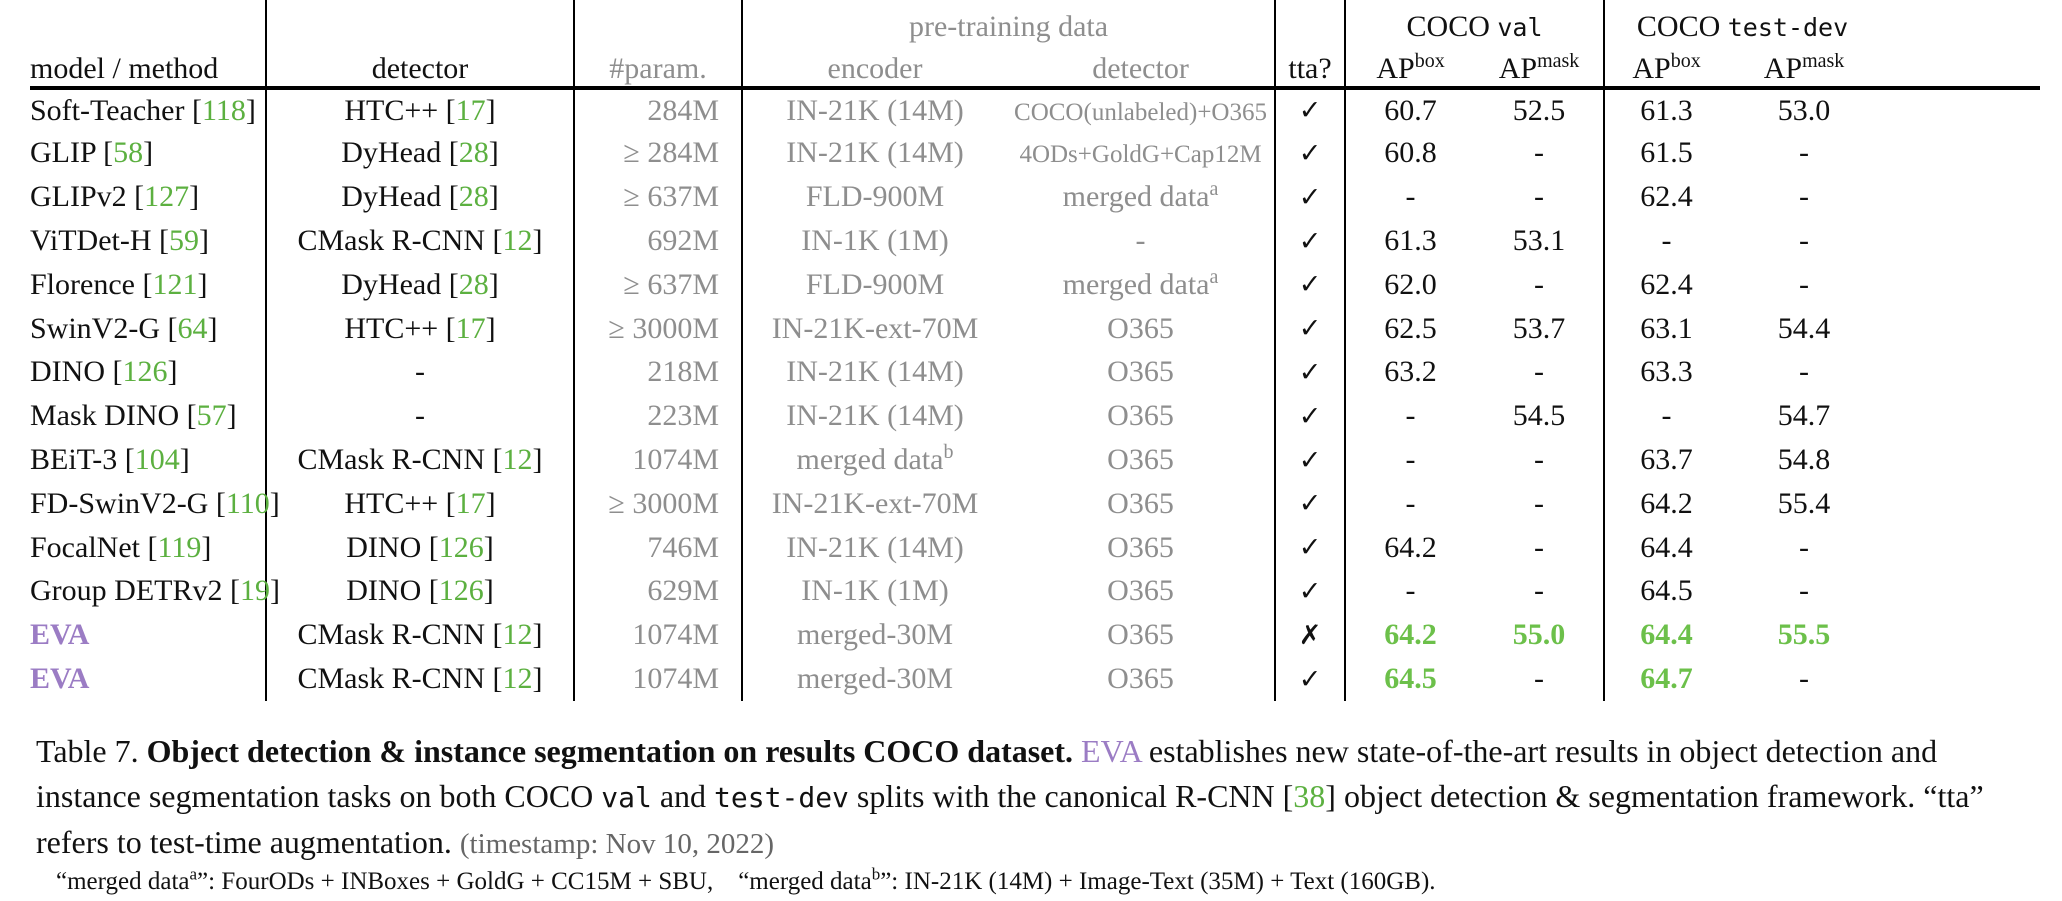 The width and height of the screenshot is (2062, 901). Describe the element at coordinates (658, 197) in the screenshot. I see `params-cell: ≥ 637M` at that location.